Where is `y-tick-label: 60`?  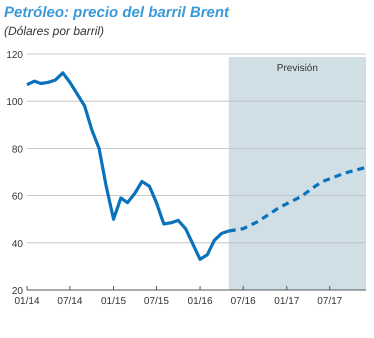 y-tick-label: 60 is located at coordinates (18, 197).